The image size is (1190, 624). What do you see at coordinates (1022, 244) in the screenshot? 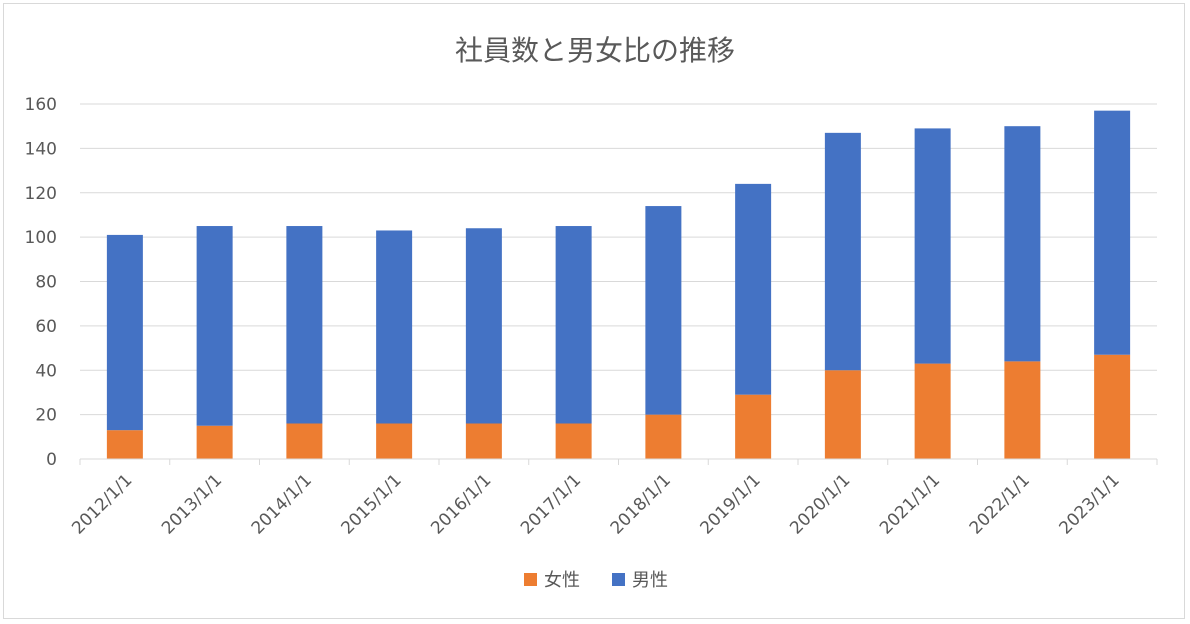
I see `bar-male-2022/1/1` at bounding box center [1022, 244].